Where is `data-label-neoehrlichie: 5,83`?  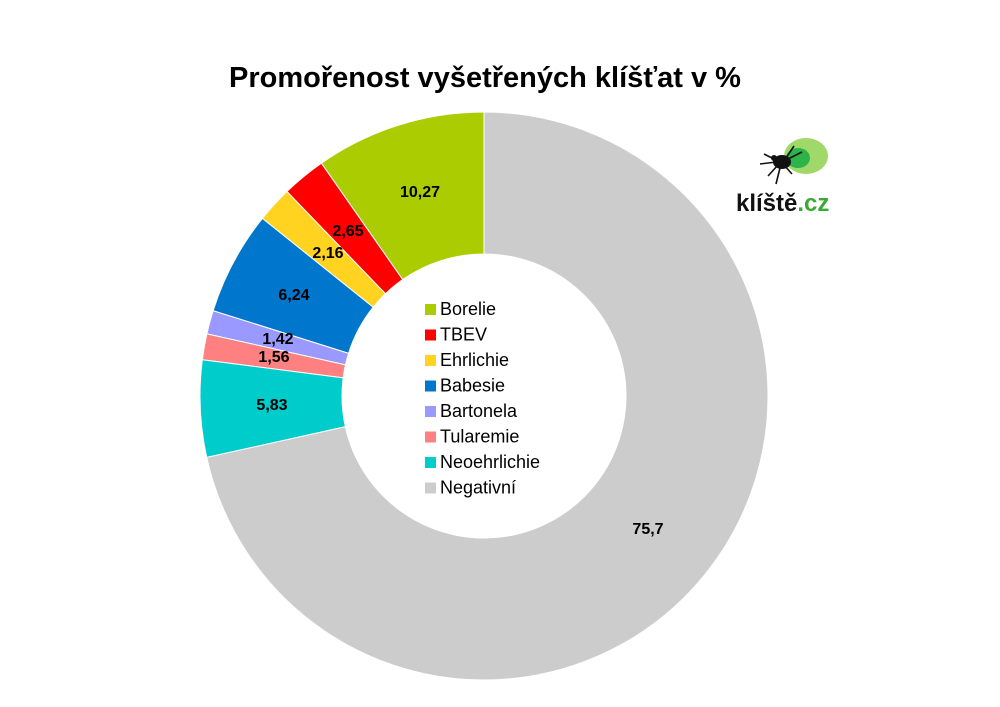 data-label-neoehrlichie: 5,83 is located at coordinates (271, 405).